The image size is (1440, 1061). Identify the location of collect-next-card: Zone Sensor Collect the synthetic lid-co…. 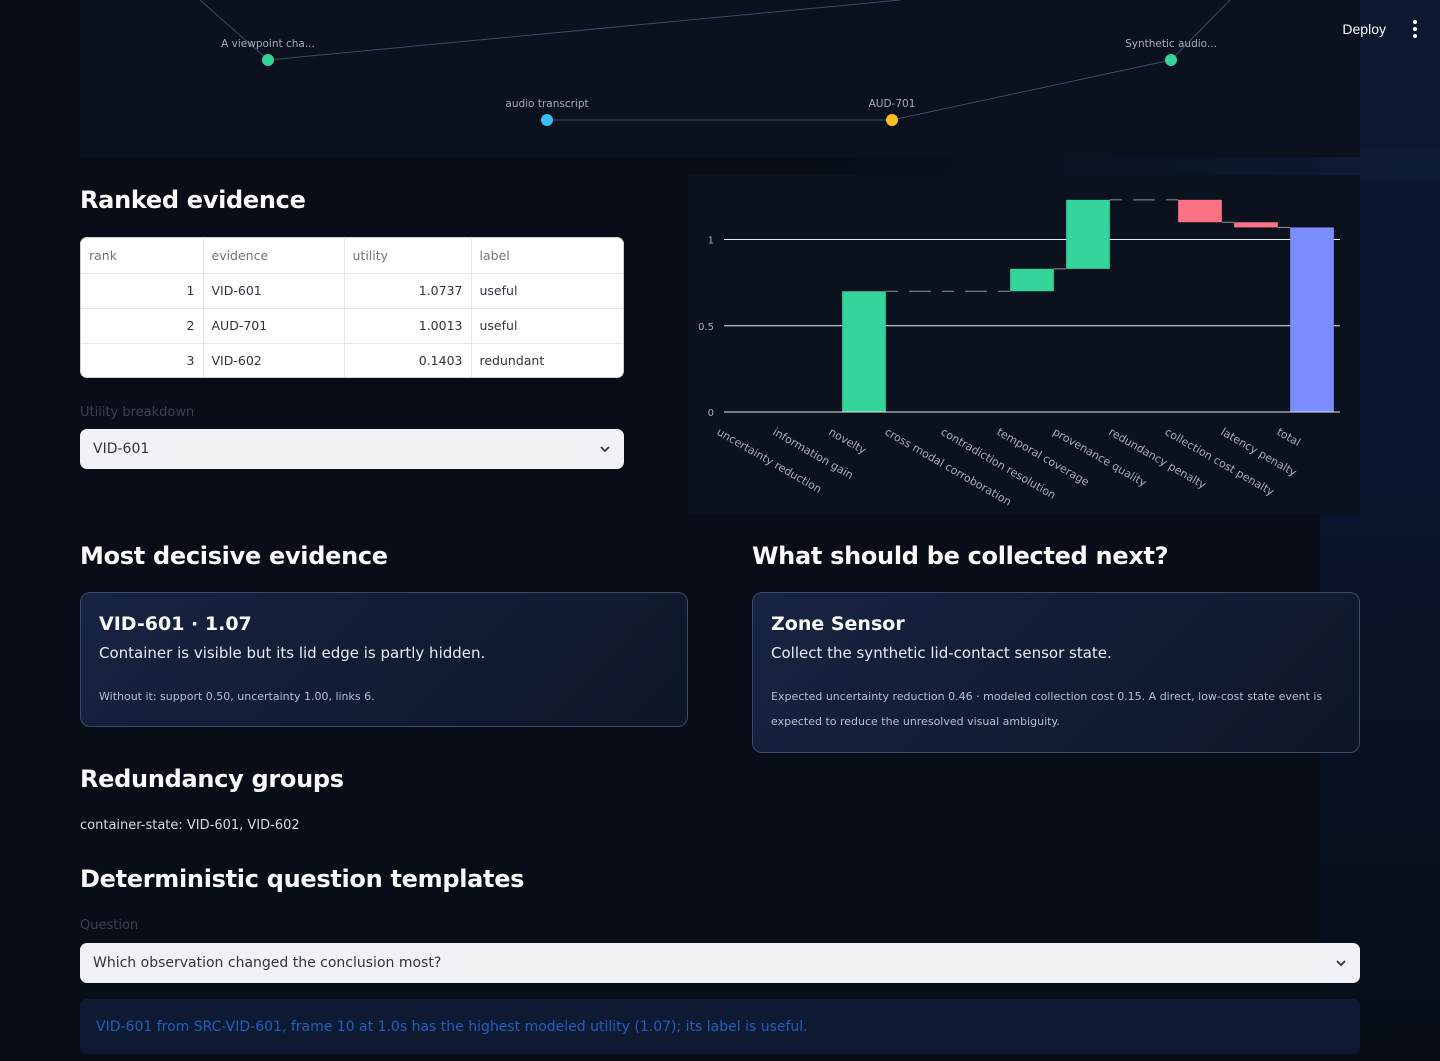
(1056, 672).